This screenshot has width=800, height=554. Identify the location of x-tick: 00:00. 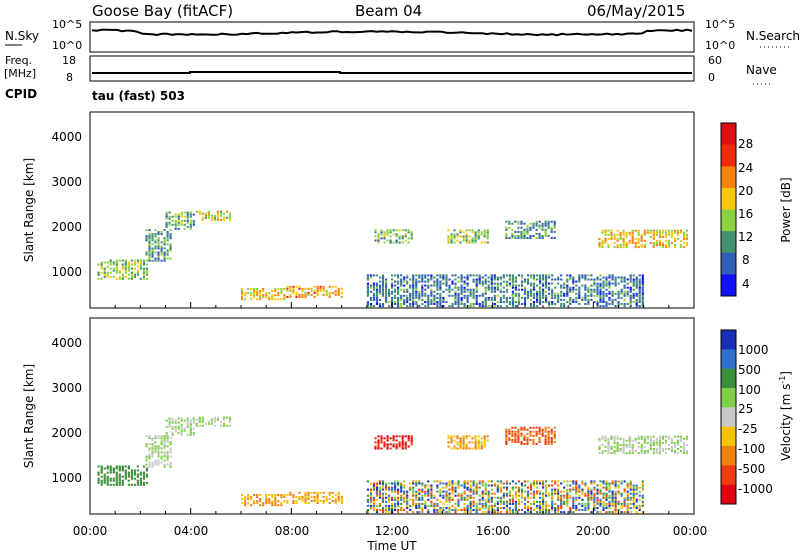
(690, 531).